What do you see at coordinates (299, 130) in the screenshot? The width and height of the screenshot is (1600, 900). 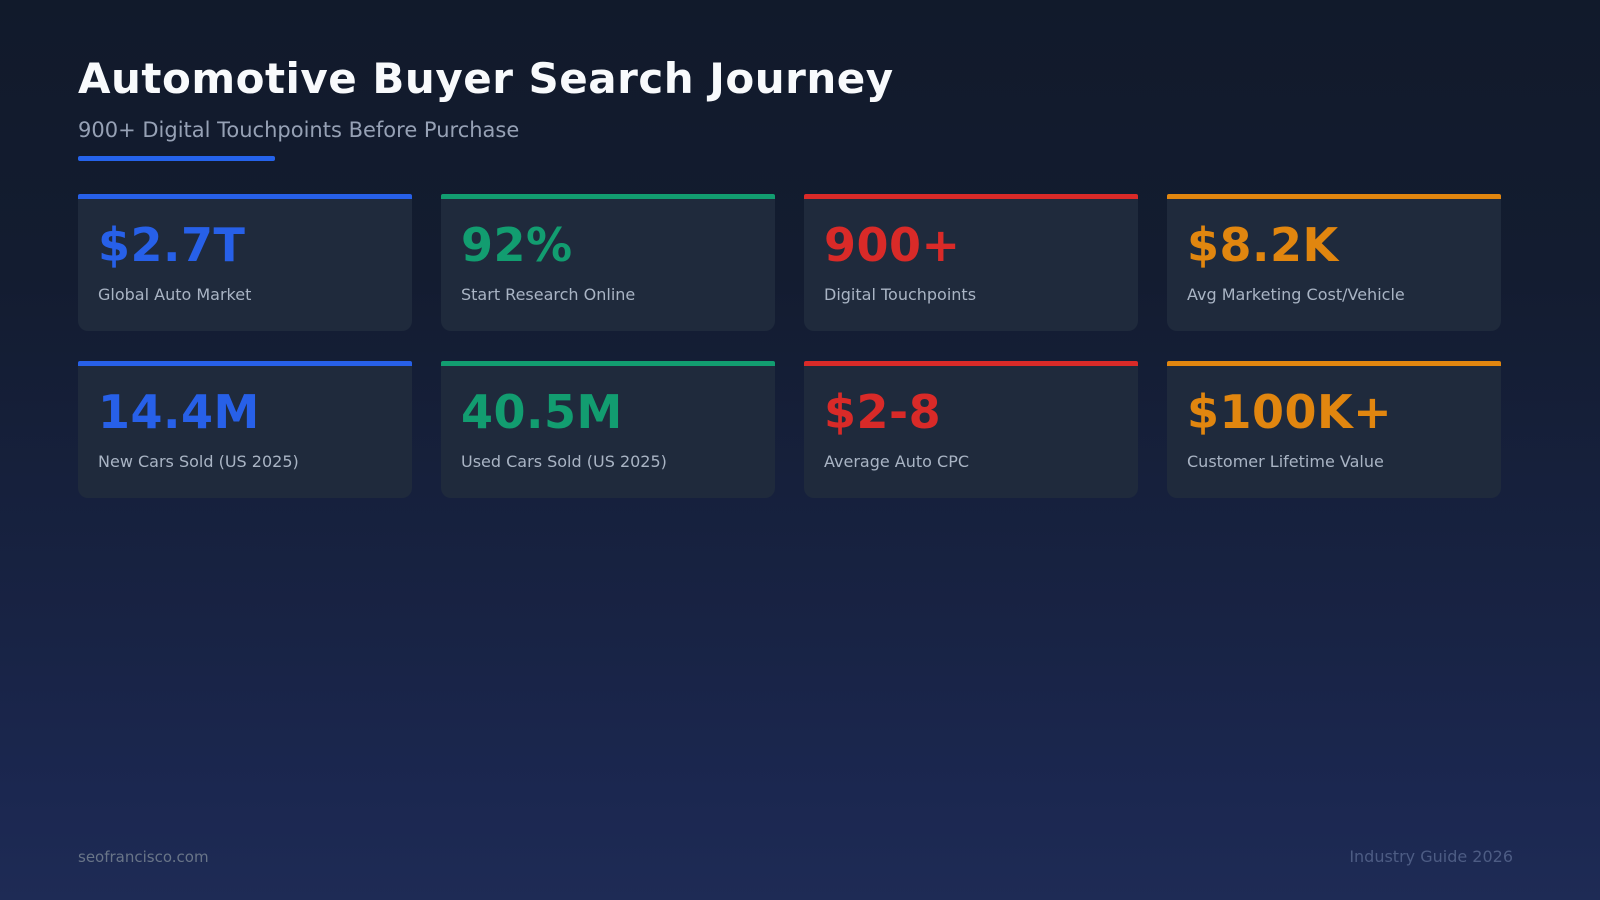 I see `page-subtitle: 900+ Digital Touchpoints Before Purchase` at bounding box center [299, 130].